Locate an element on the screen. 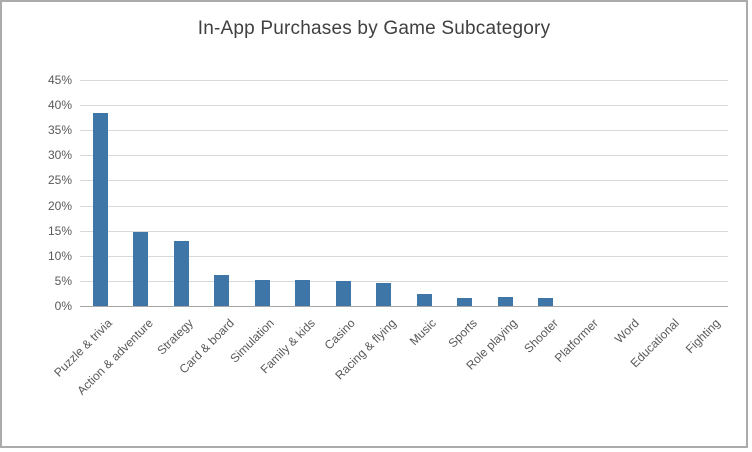  y-axis-label: 30% is located at coordinates (59, 155).